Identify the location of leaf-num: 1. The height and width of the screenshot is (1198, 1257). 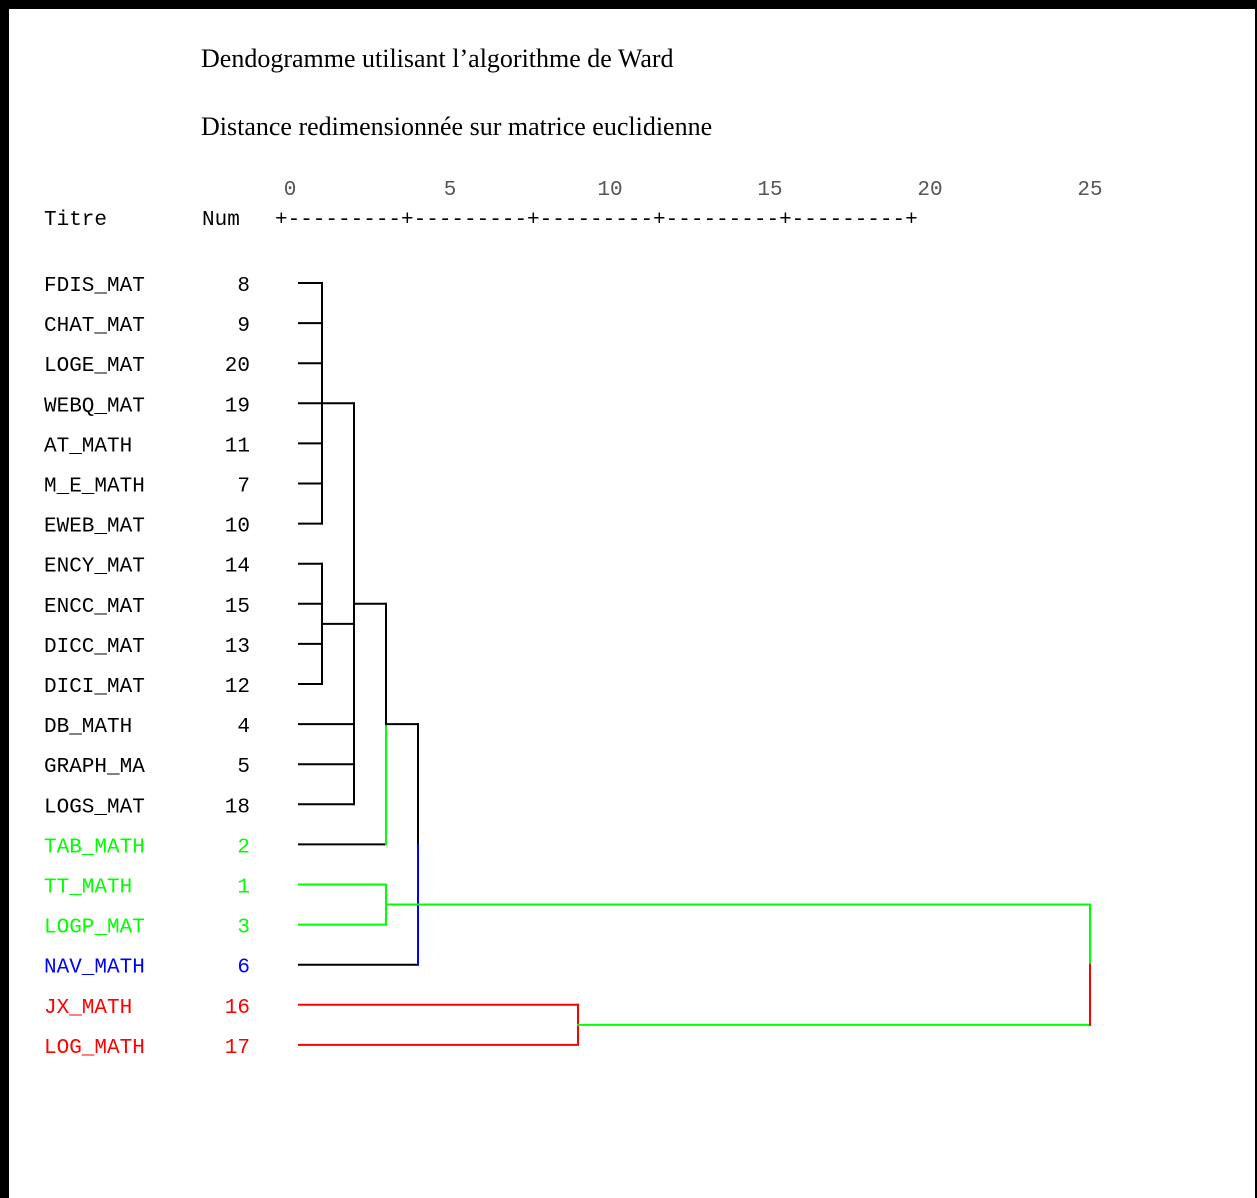
(243, 888).